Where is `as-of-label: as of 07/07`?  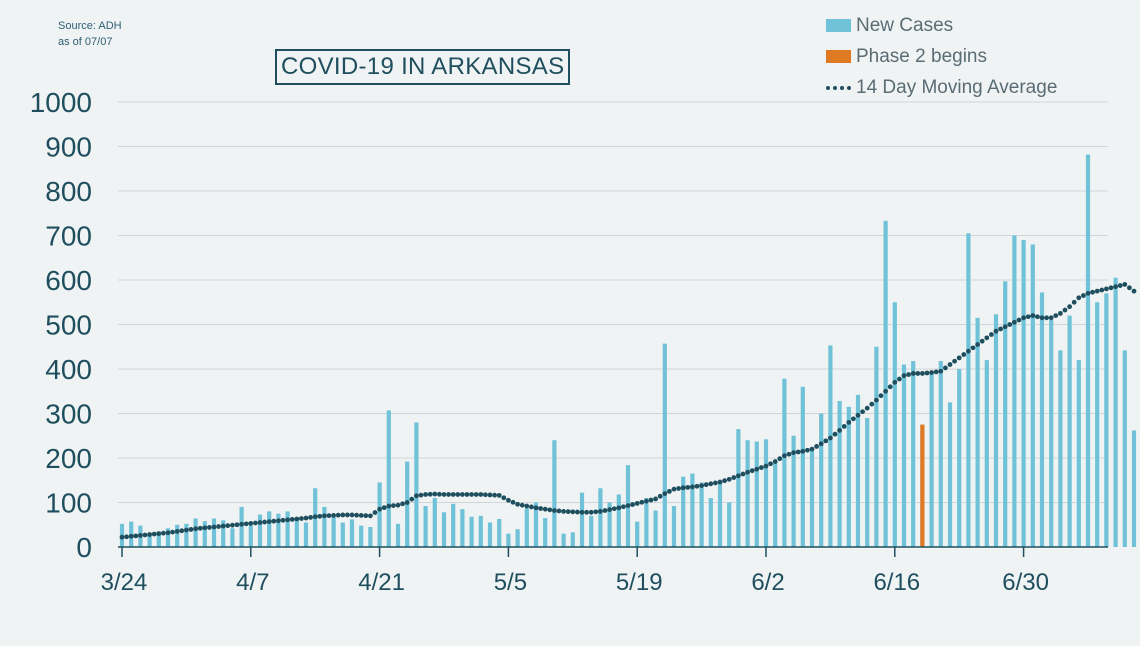
as-of-label: as of 07/07 is located at coordinates (85, 42).